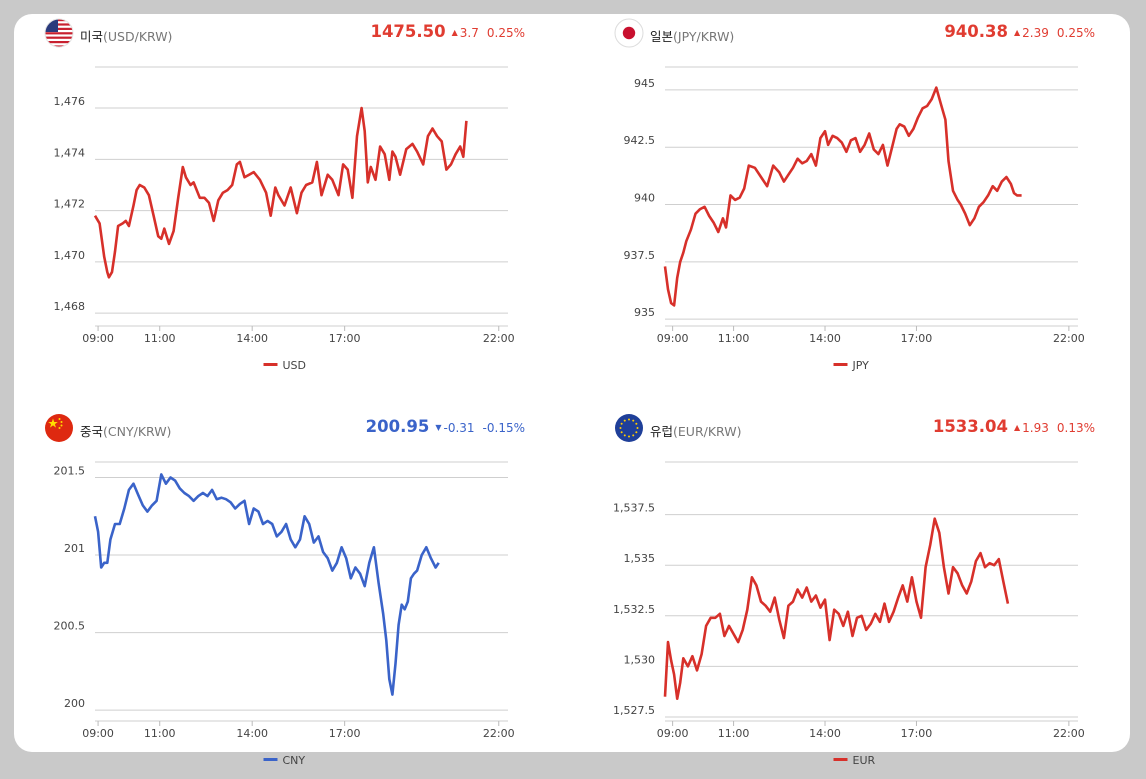 The width and height of the screenshot is (1146, 779). Describe the element at coordinates (469, 33) in the screenshot. I see `change-value: 3.7` at that location.